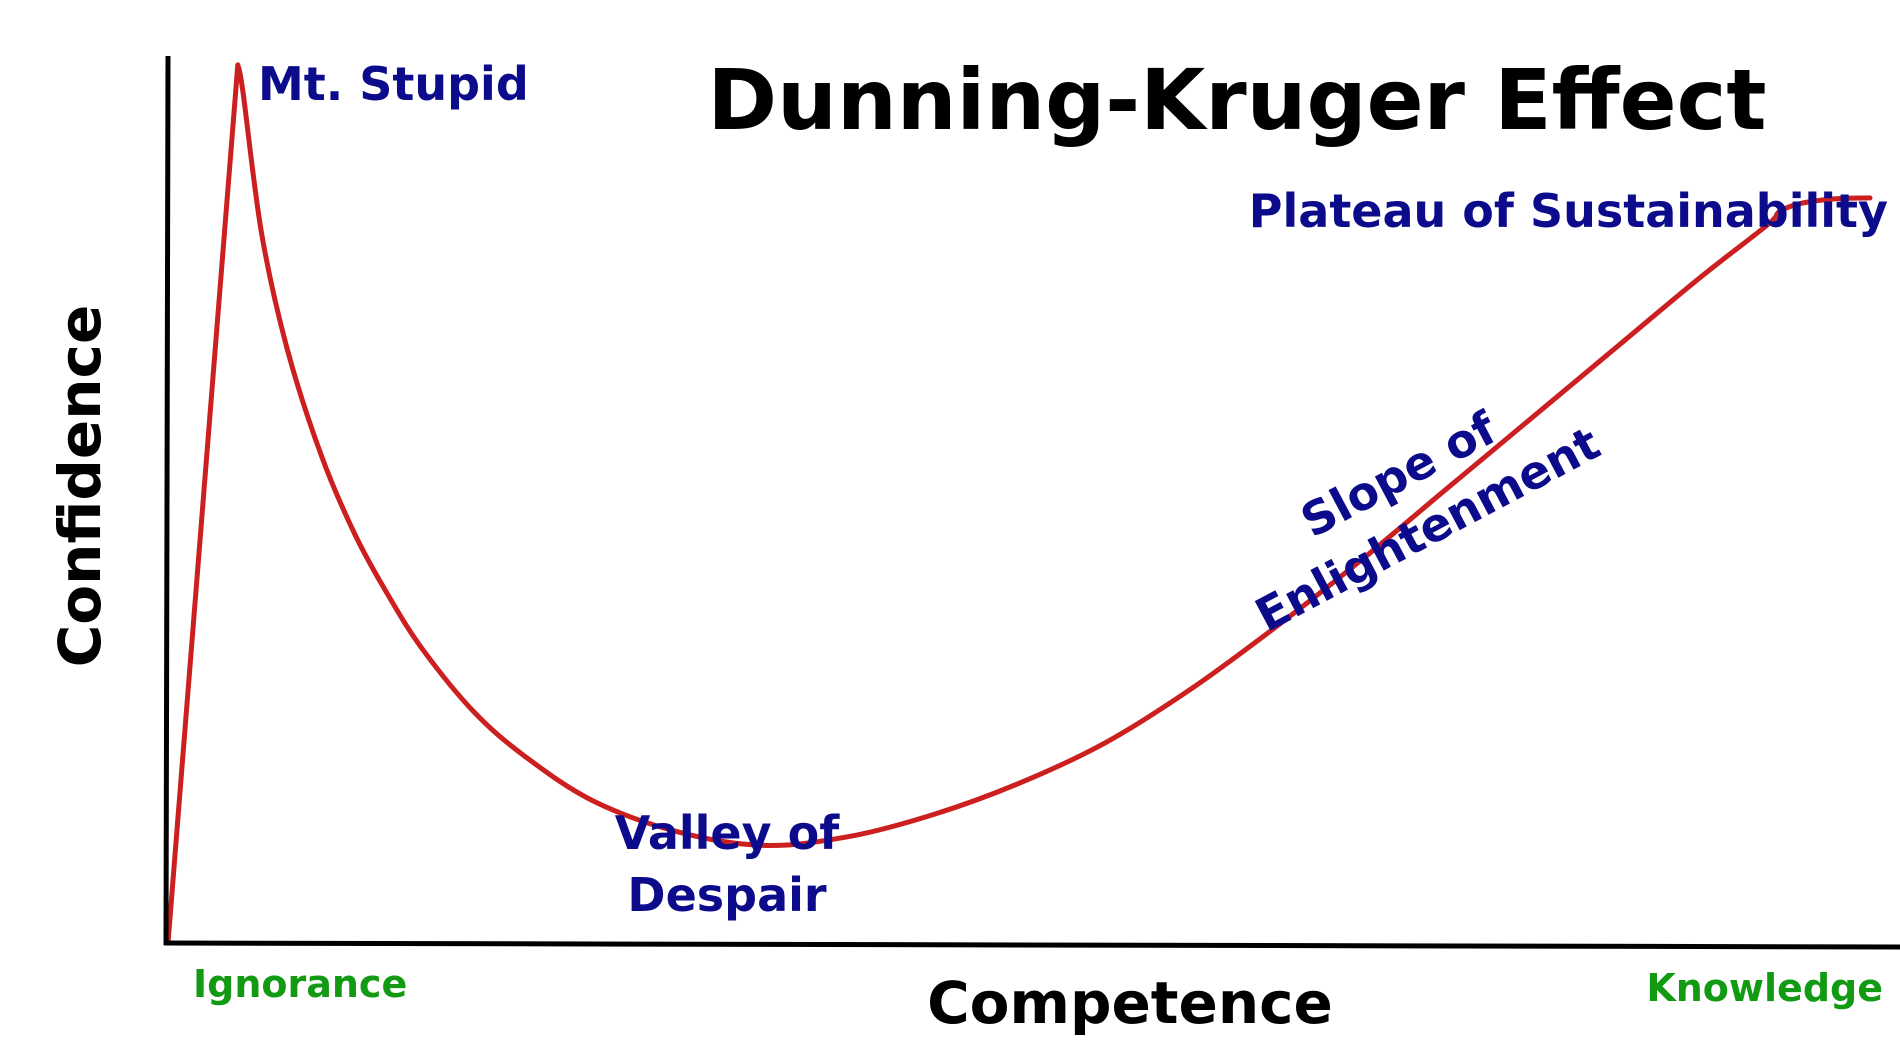  Describe the element at coordinates (1031, 945) in the screenshot. I see `x-axis` at that location.